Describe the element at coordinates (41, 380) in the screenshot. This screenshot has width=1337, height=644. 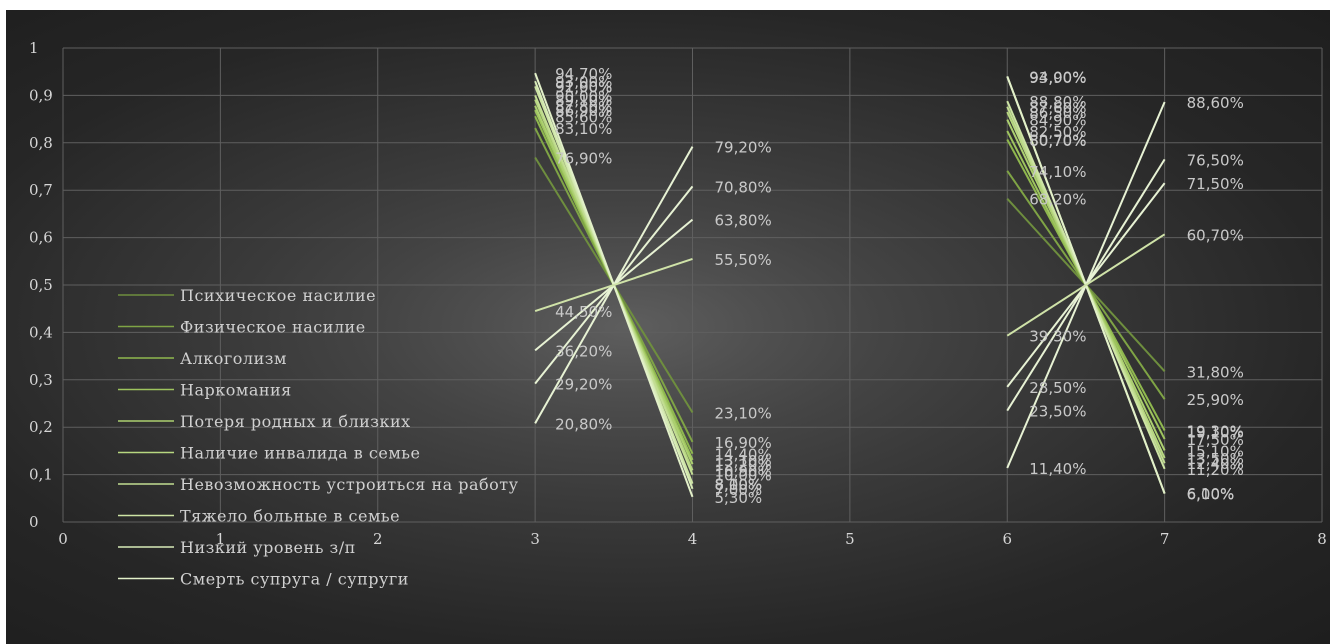
I see `y-tick-label: 0,3` at that location.